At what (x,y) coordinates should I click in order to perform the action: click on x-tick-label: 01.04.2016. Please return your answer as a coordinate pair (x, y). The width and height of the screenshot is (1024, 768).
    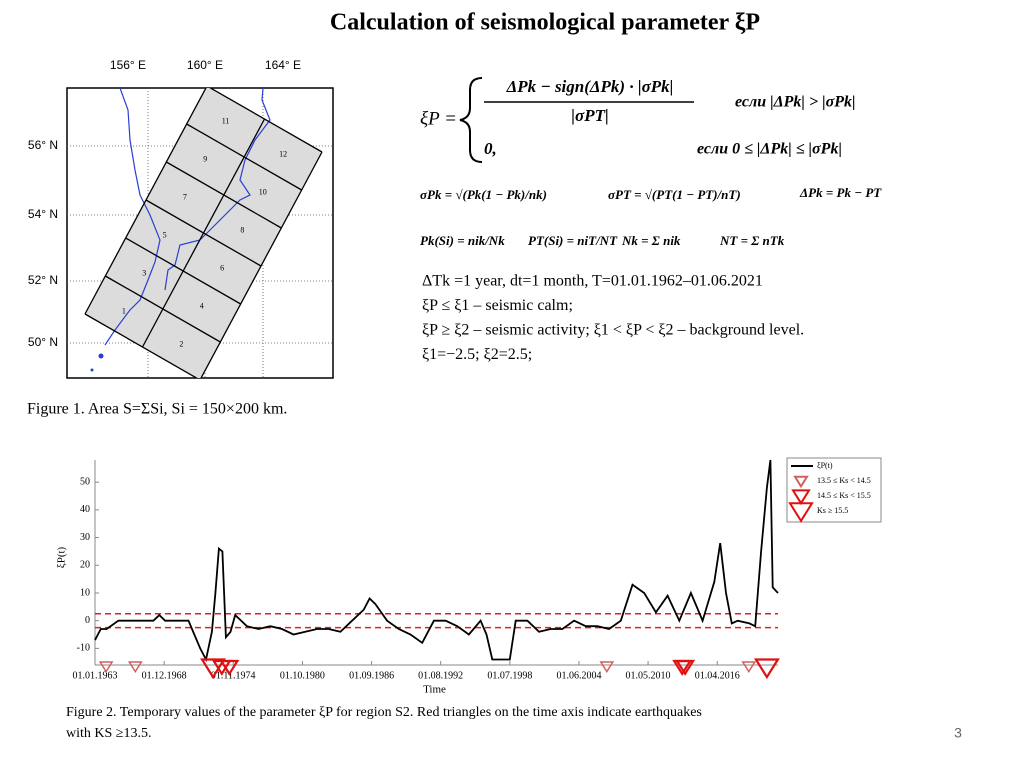
    Looking at the image, I should click on (717, 675).